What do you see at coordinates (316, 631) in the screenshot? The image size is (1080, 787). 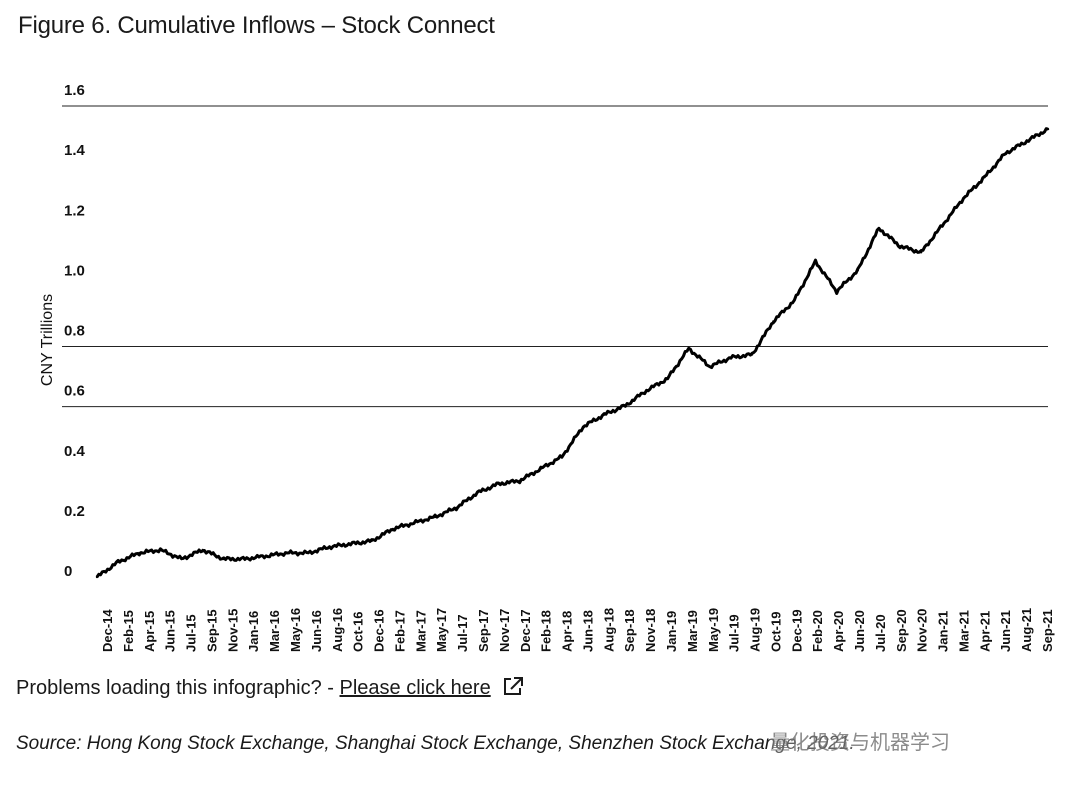 I see `x-tick-label: Jun-16` at bounding box center [316, 631].